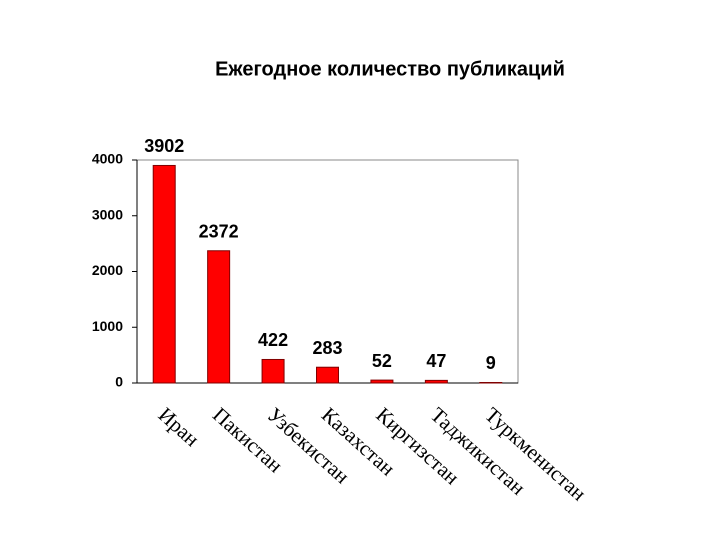  What do you see at coordinates (164, 146) in the screenshot?
I see `value-label: 3902` at bounding box center [164, 146].